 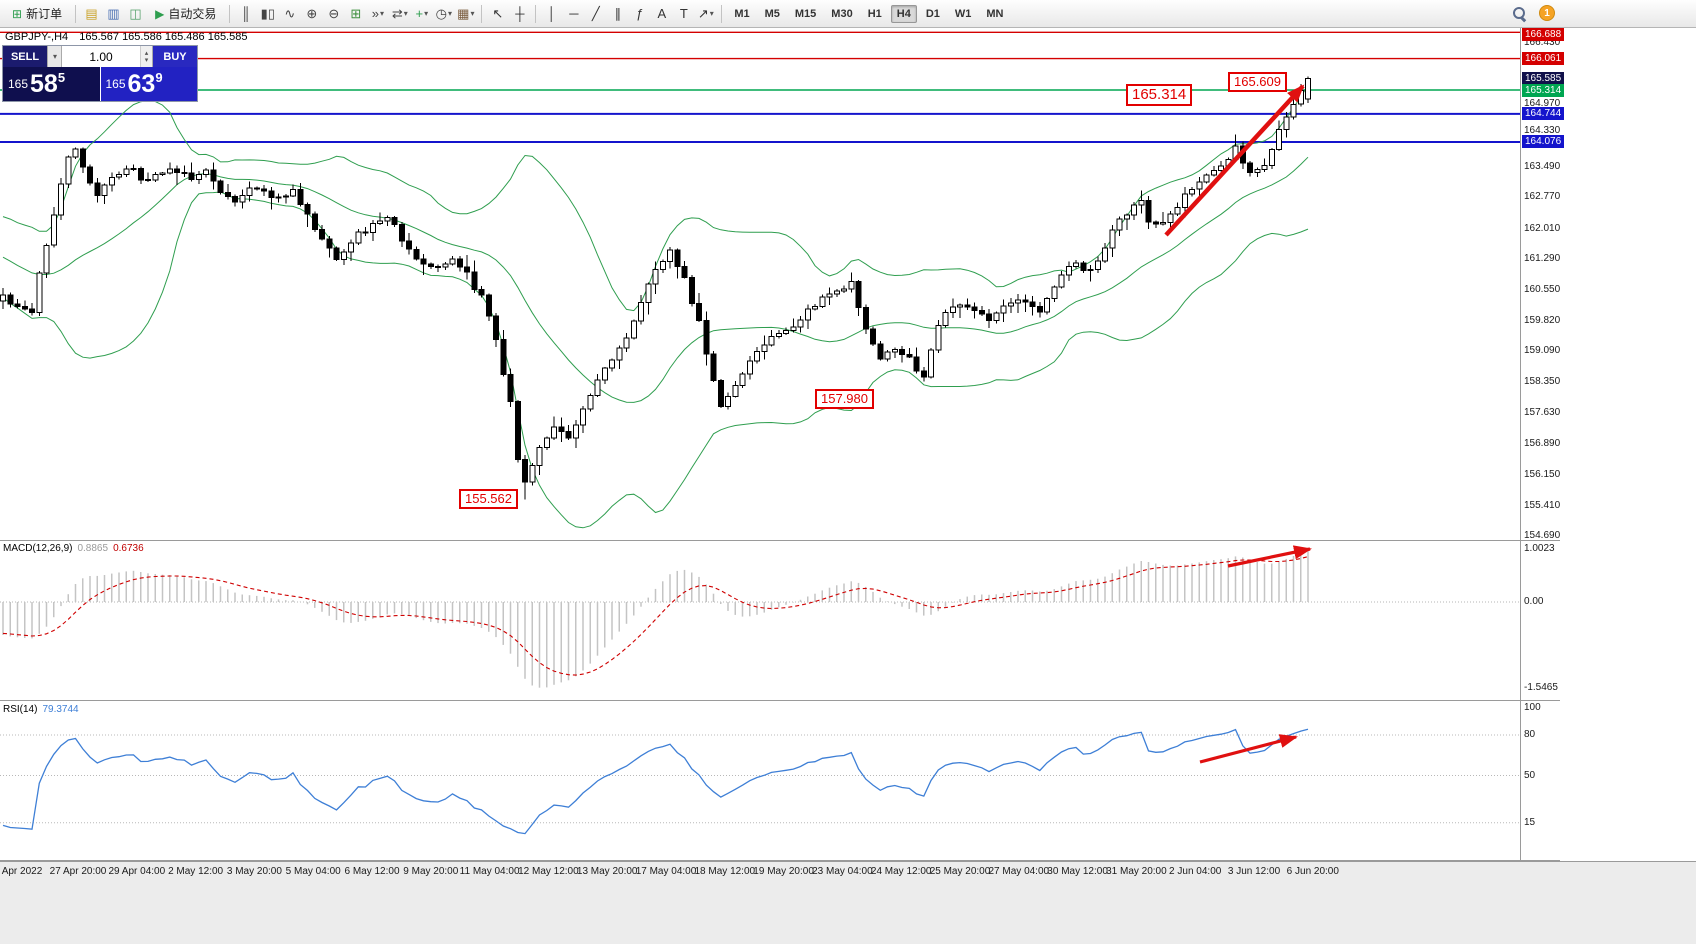 I want to click on buy-button: BUY, so click(x=175, y=56).